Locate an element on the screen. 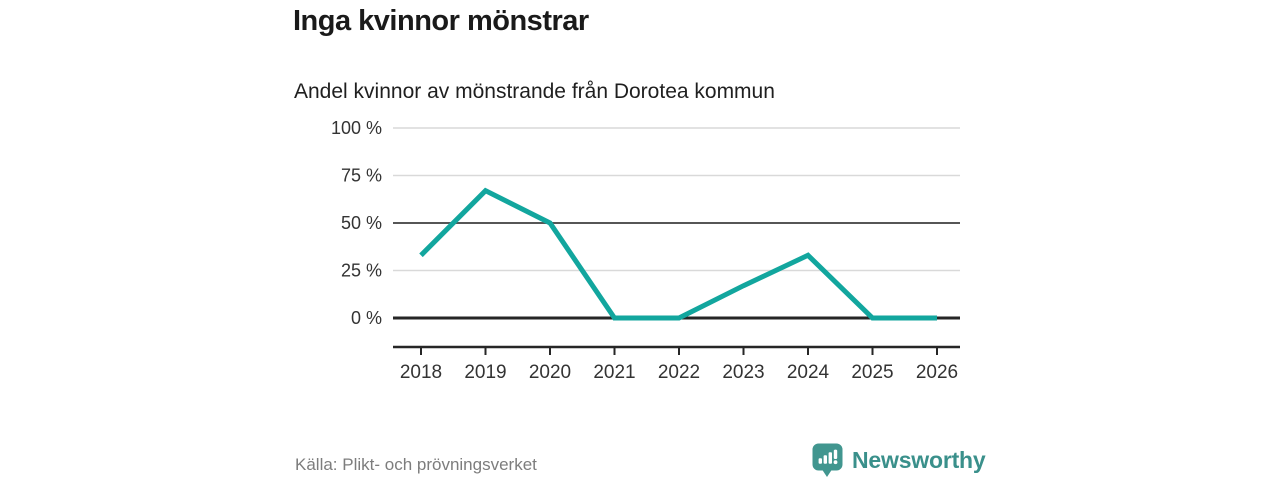 The width and height of the screenshot is (1280, 480). x-axis-tick-label: 2023 is located at coordinates (743, 372).